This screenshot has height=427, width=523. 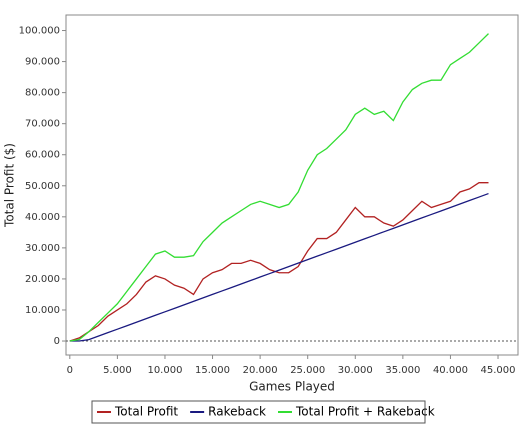 I want to click on y-tick-label: 20.000, so click(x=42, y=279).